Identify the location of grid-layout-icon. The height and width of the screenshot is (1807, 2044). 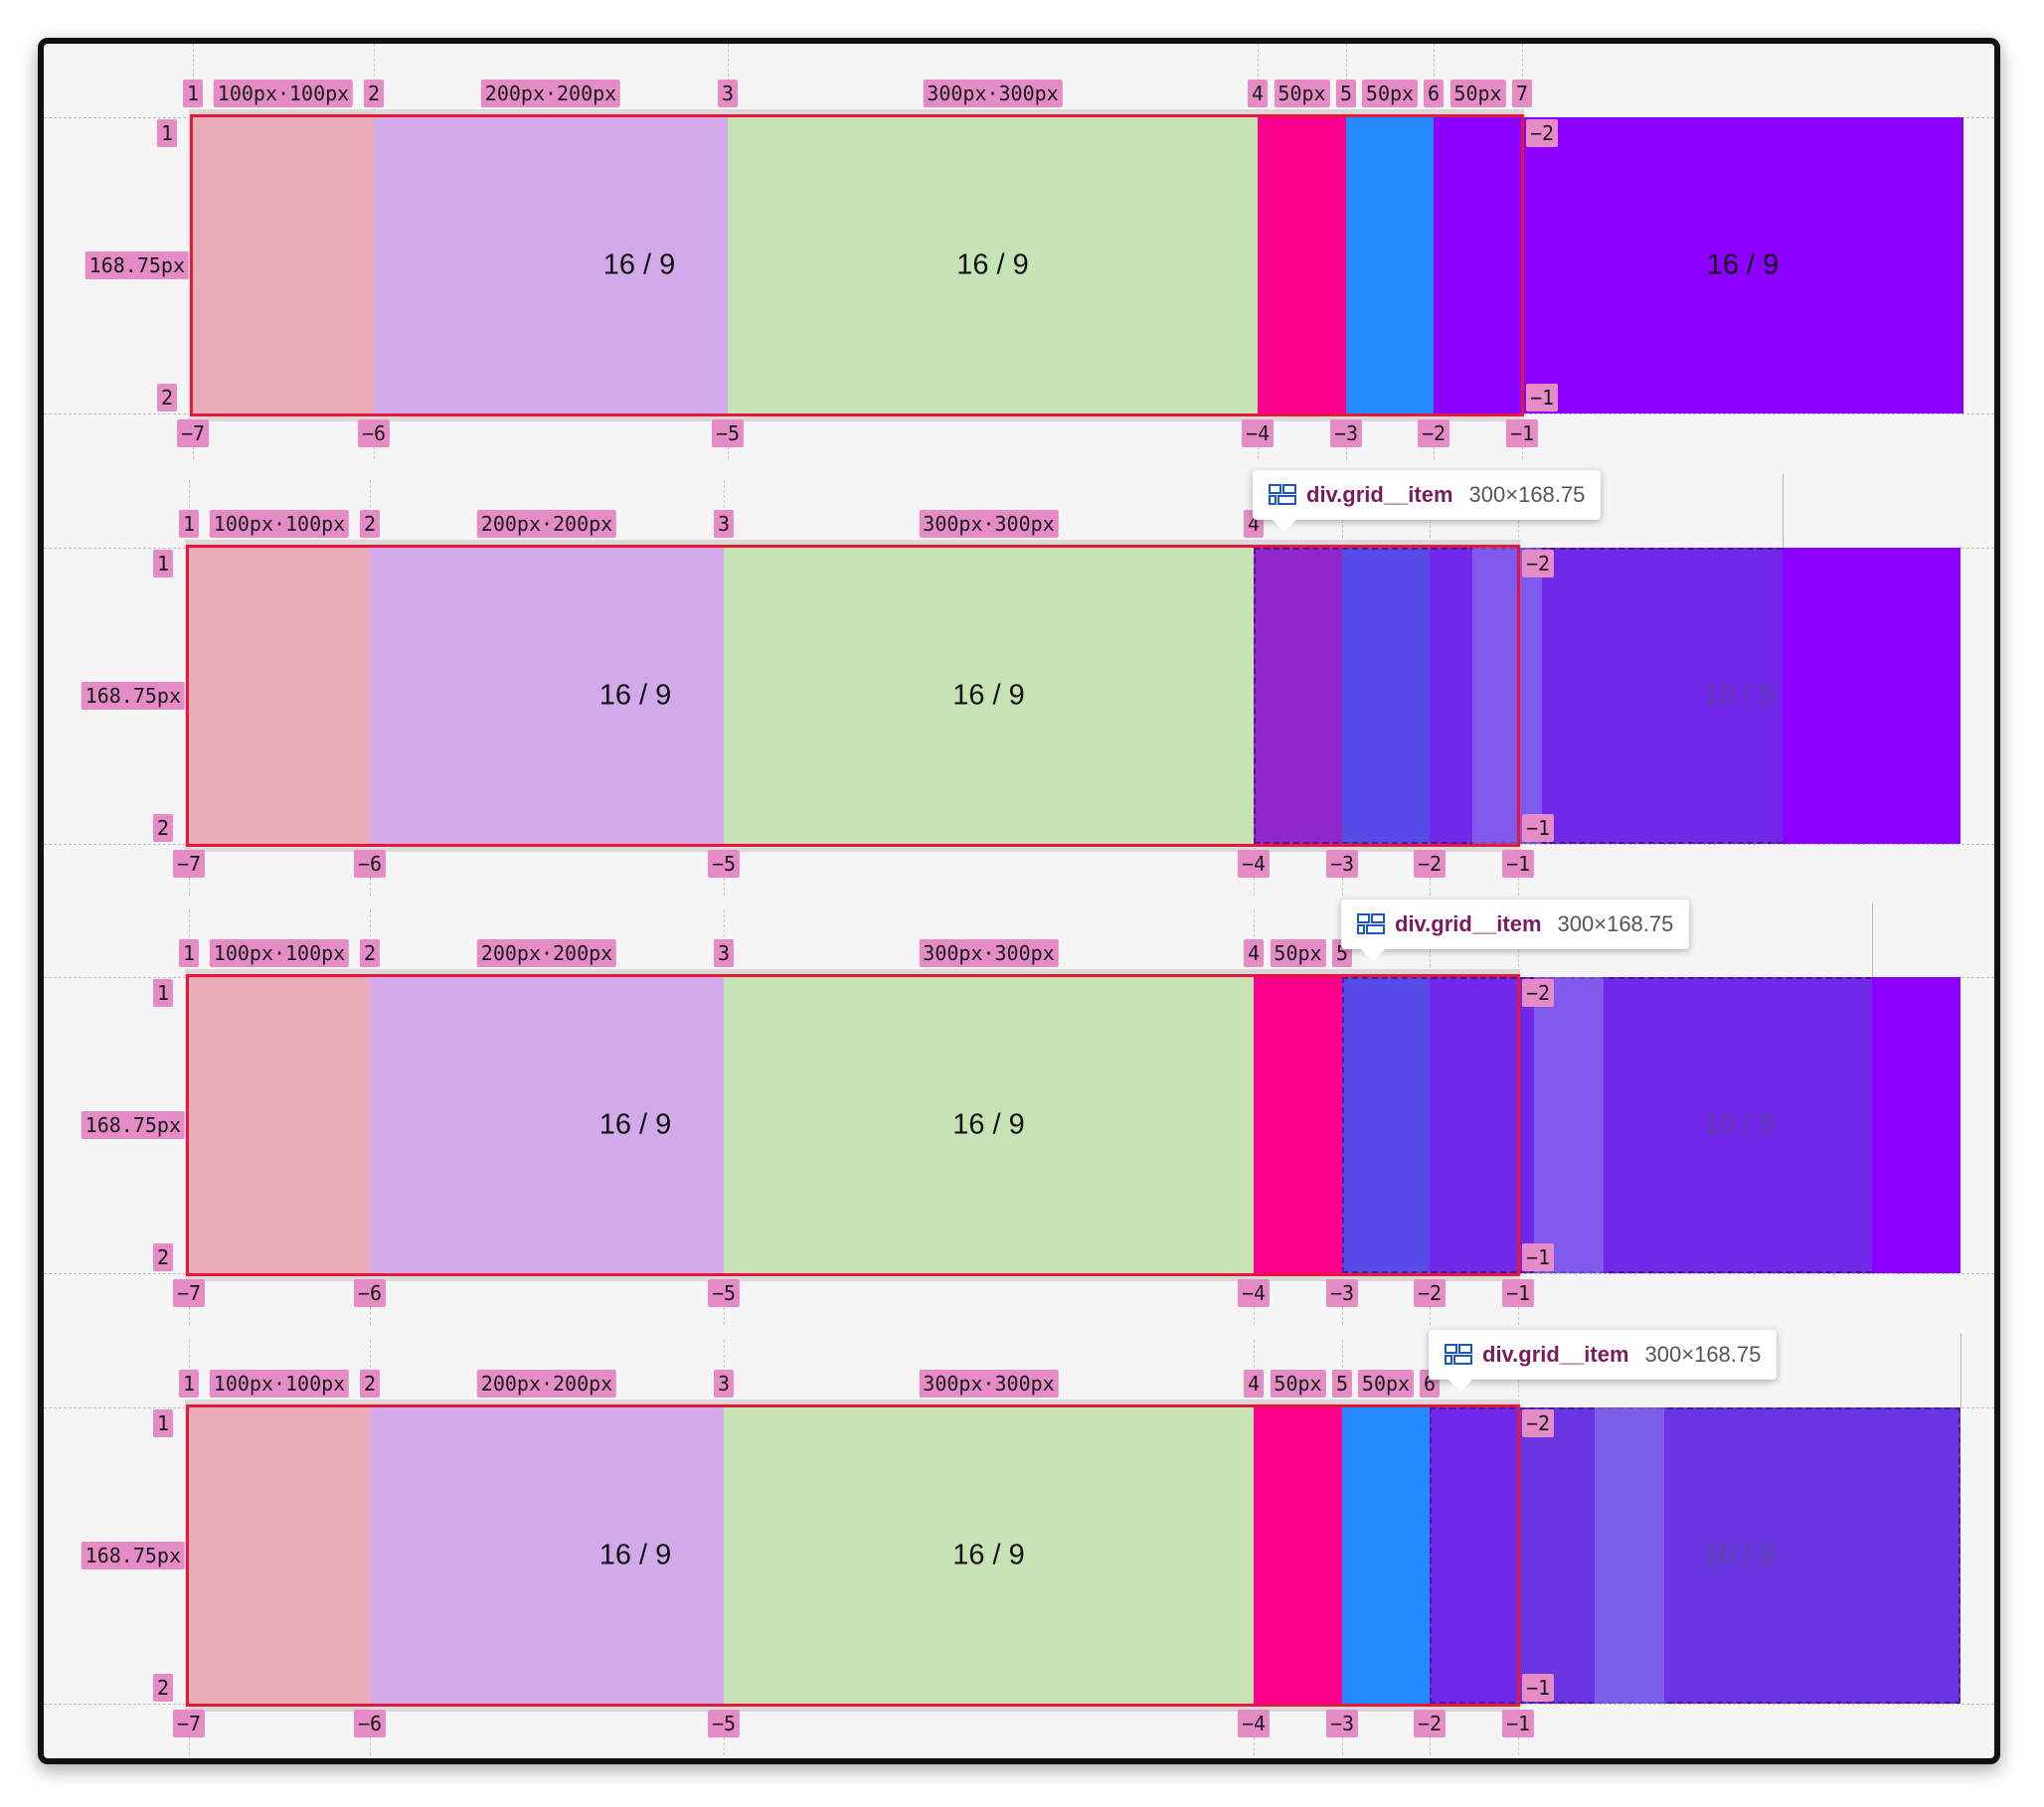
(1282, 495).